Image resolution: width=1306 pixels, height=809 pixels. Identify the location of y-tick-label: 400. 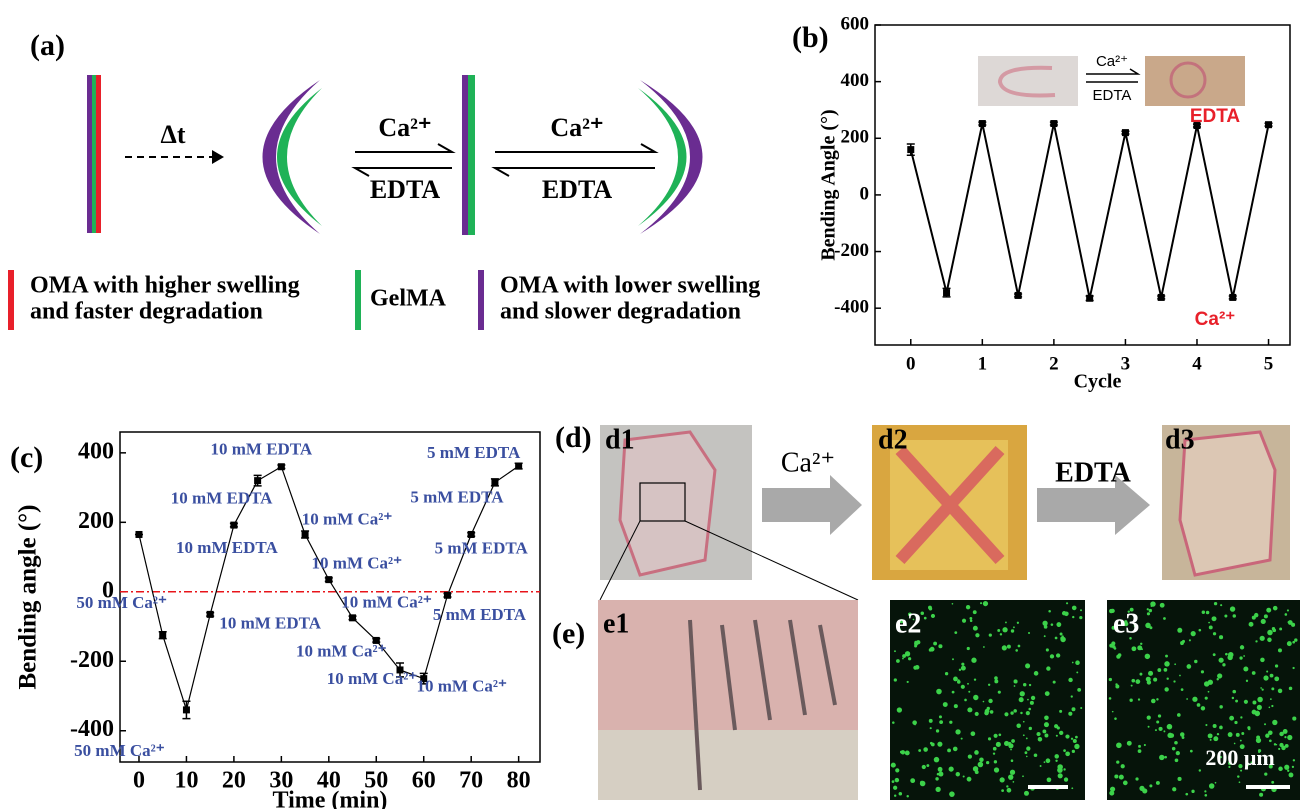
(855, 80).